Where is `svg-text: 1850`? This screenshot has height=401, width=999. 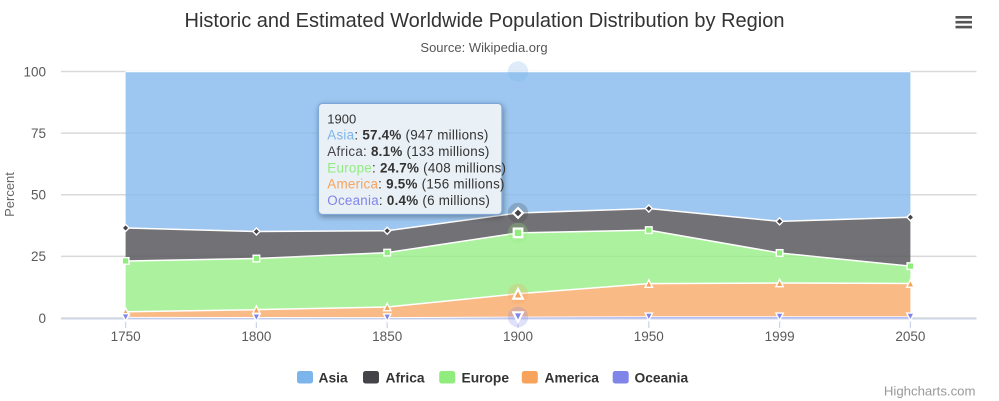
svg-text: 1850 is located at coordinates (387, 336).